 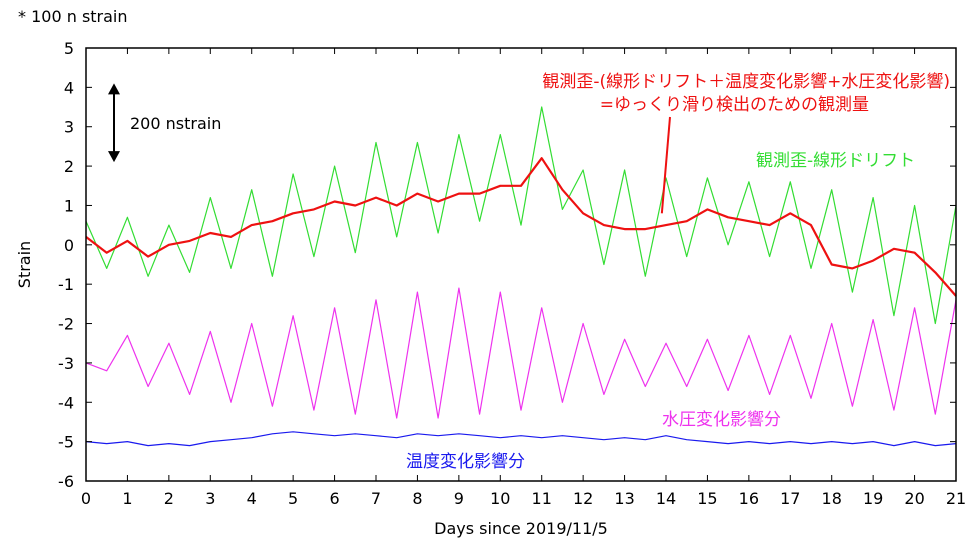 What do you see at coordinates (86, 498) in the screenshot?
I see `x-tick-label: 0` at bounding box center [86, 498].